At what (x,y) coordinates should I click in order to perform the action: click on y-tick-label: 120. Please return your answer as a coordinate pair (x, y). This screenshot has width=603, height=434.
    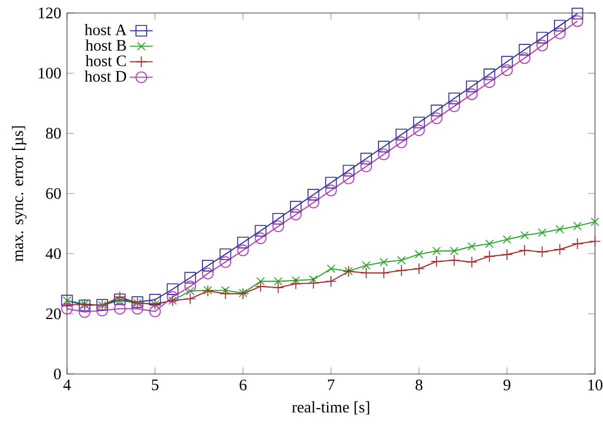
    Looking at the image, I should click on (49, 13).